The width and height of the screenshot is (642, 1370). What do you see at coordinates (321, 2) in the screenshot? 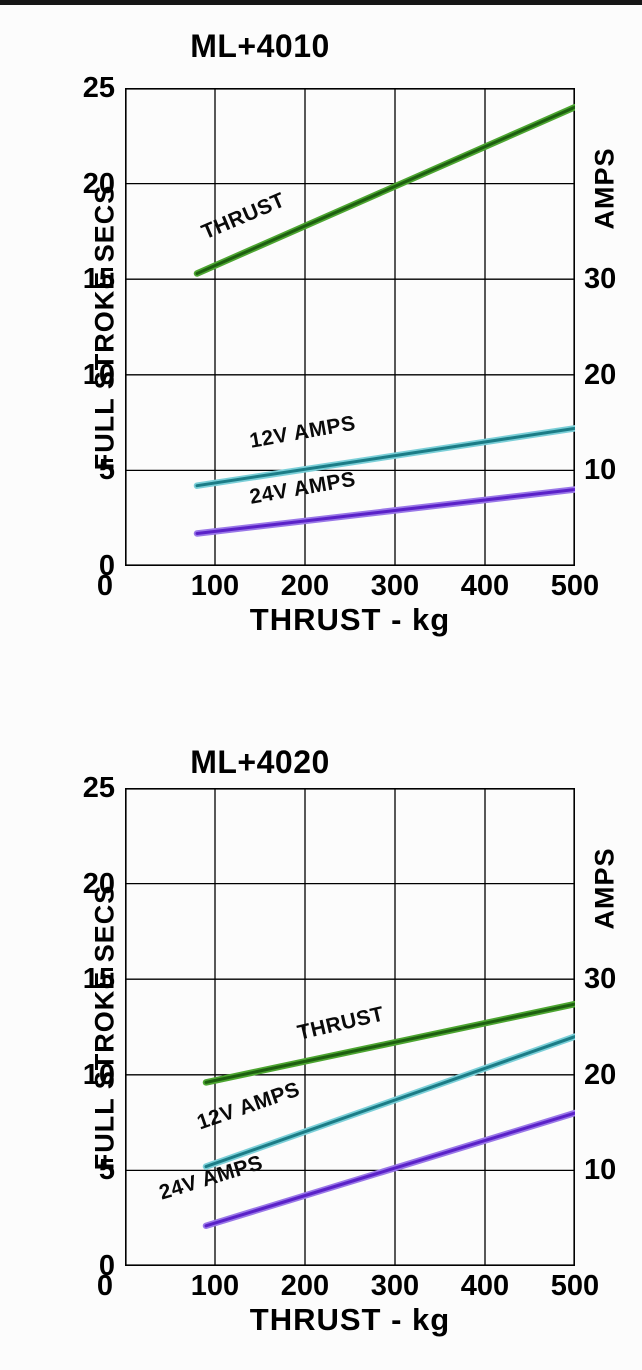
I see `scan-edge-bar` at bounding box center [321, 2].